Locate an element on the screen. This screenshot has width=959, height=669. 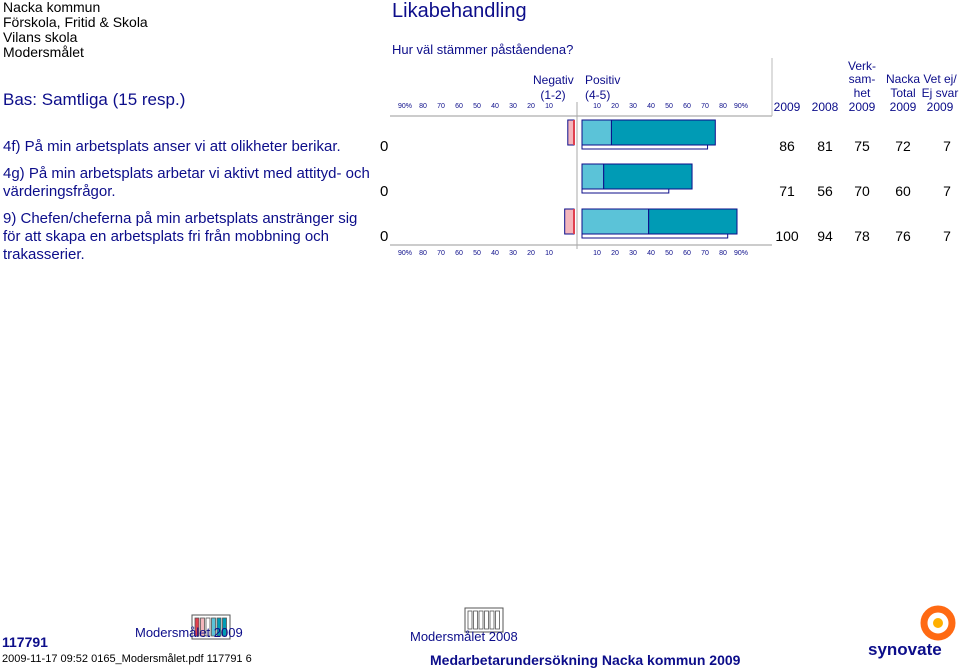
tick-label-pos-bottom: 50 is located at coordinates (669, 253).